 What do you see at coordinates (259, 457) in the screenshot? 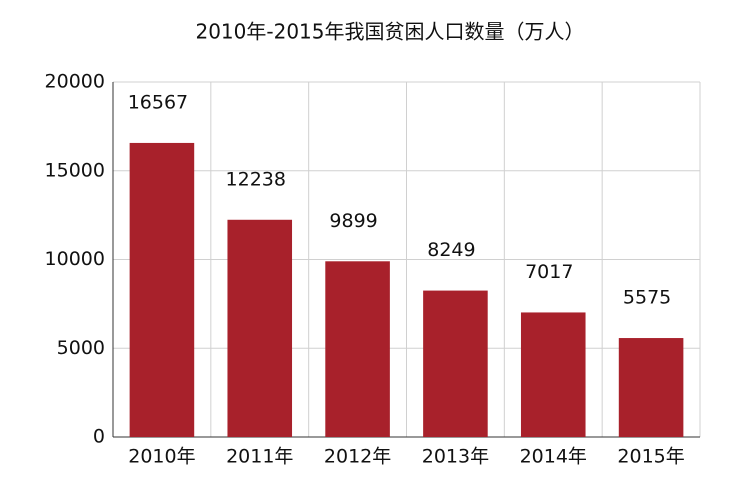
I see `x-tick-label: 2011年` at bounding box center [259, 457].